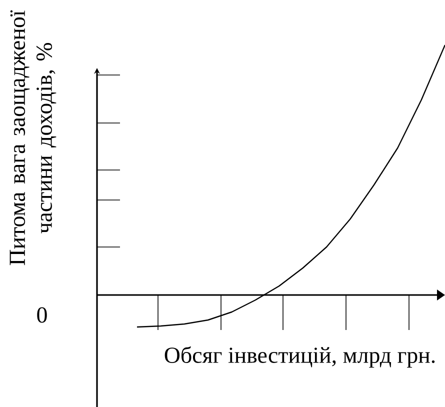 The height and width of the screenshot is (407, 445). What do you see at coordinates (33, 138) in the screenshot?
I see `y-axis-title: Питома вага заощадженої частини доходів, %` at bounding box center [33, 138].